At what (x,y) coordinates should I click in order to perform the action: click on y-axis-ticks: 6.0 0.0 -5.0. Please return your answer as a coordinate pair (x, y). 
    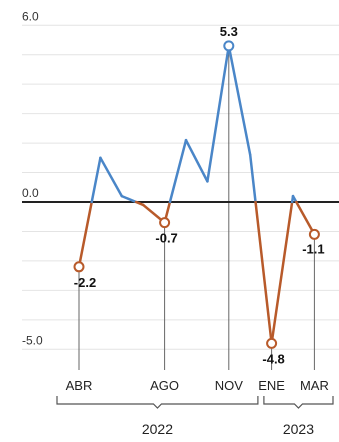
    Looking at the image, I should click on (32, 178).